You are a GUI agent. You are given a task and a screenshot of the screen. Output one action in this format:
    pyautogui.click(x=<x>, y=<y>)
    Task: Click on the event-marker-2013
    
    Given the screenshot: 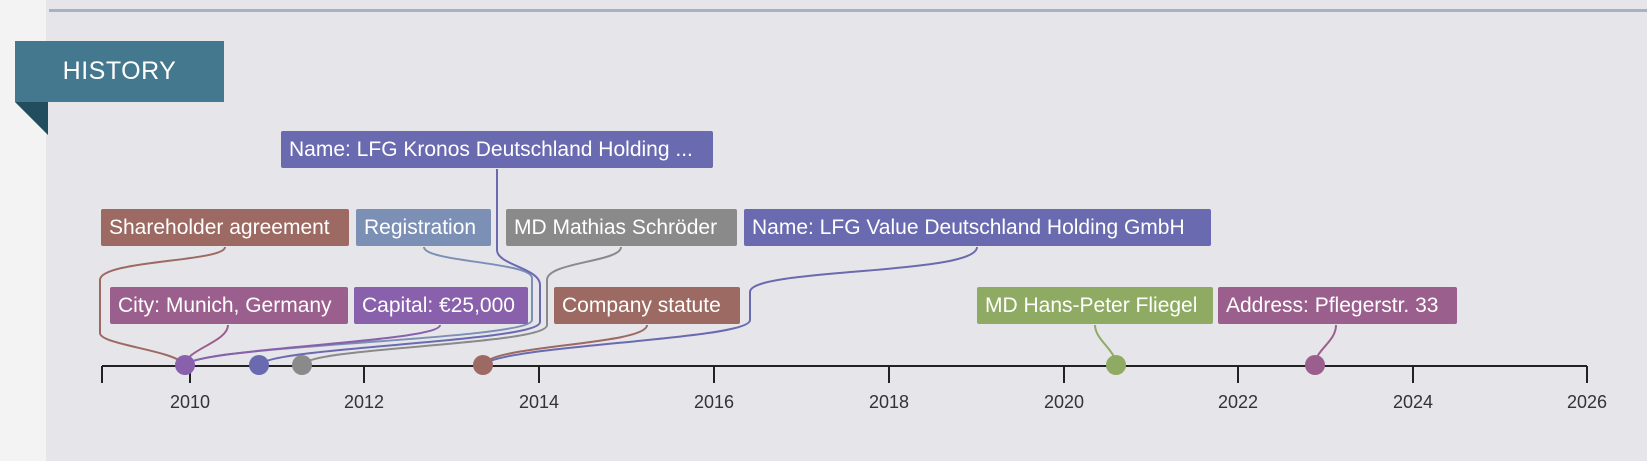 What is the action you would take?
    pyautogui.click(x=483, y=365)
    